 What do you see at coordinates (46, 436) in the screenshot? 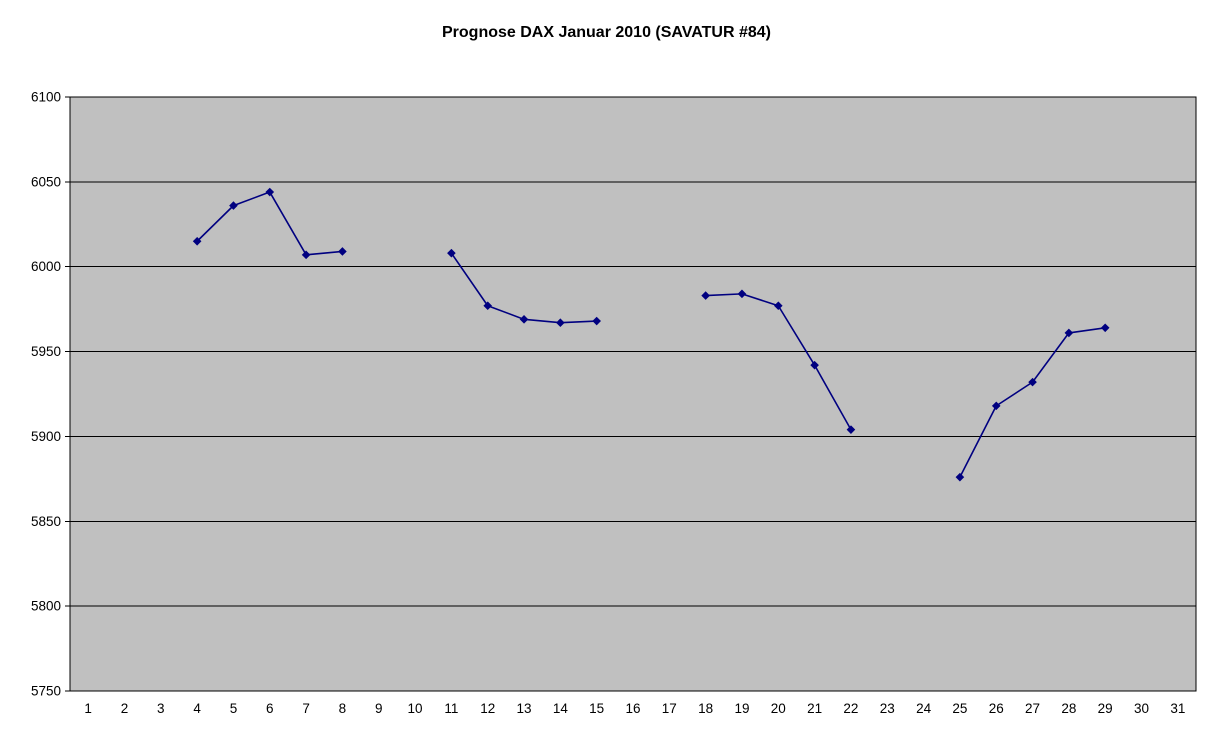
I see `y-axis-label: 5900` at bounding box center [46, 436].